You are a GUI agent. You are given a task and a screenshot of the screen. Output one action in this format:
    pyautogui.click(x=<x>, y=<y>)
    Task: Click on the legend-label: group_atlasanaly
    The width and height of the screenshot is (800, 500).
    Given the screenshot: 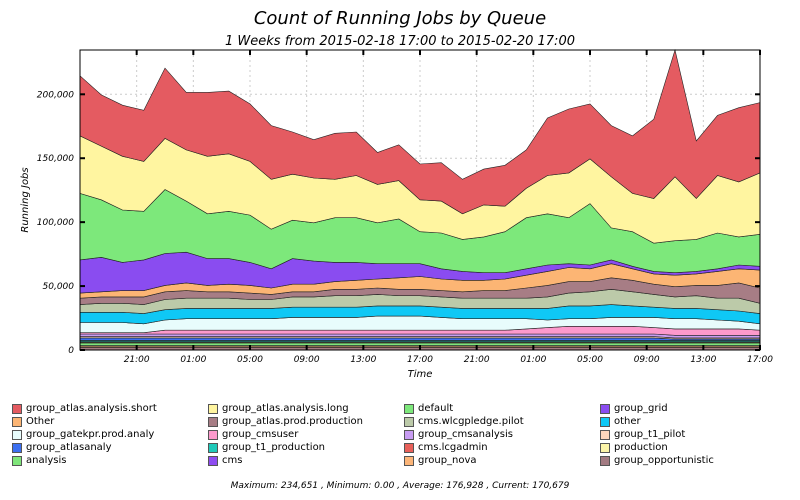 What is the action you would take?
    pyautogui.click(x=69, y=447)
    